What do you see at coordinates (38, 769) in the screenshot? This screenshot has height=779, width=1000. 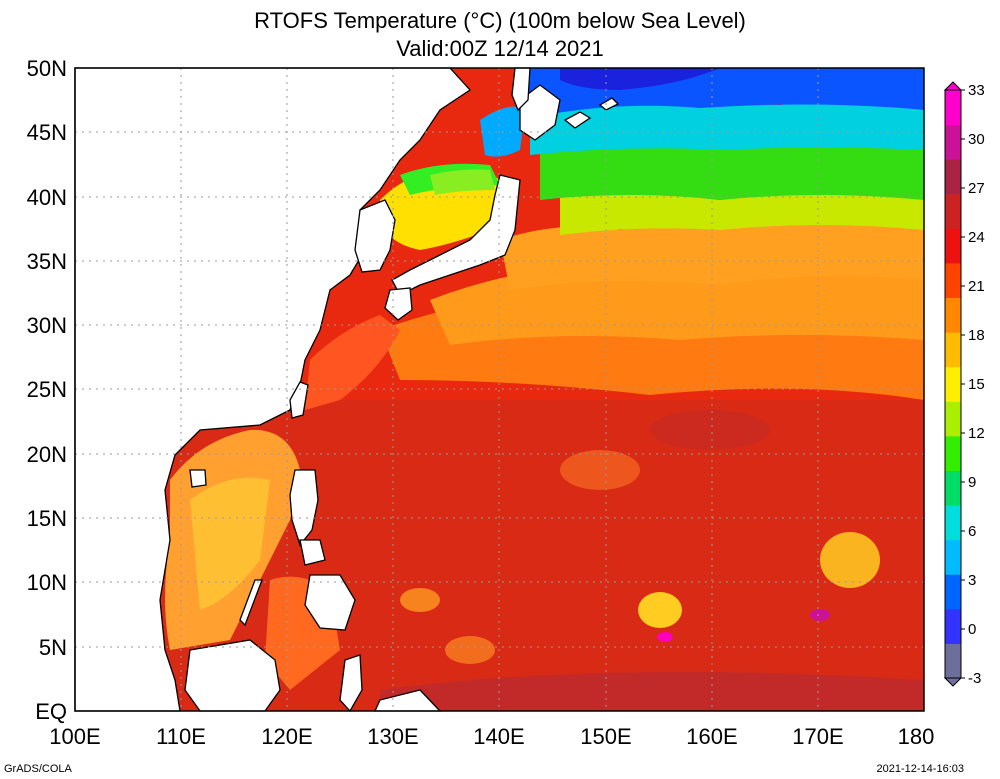 I see `credit-label: GrADS/COLA` at bounding box center [38, 769].